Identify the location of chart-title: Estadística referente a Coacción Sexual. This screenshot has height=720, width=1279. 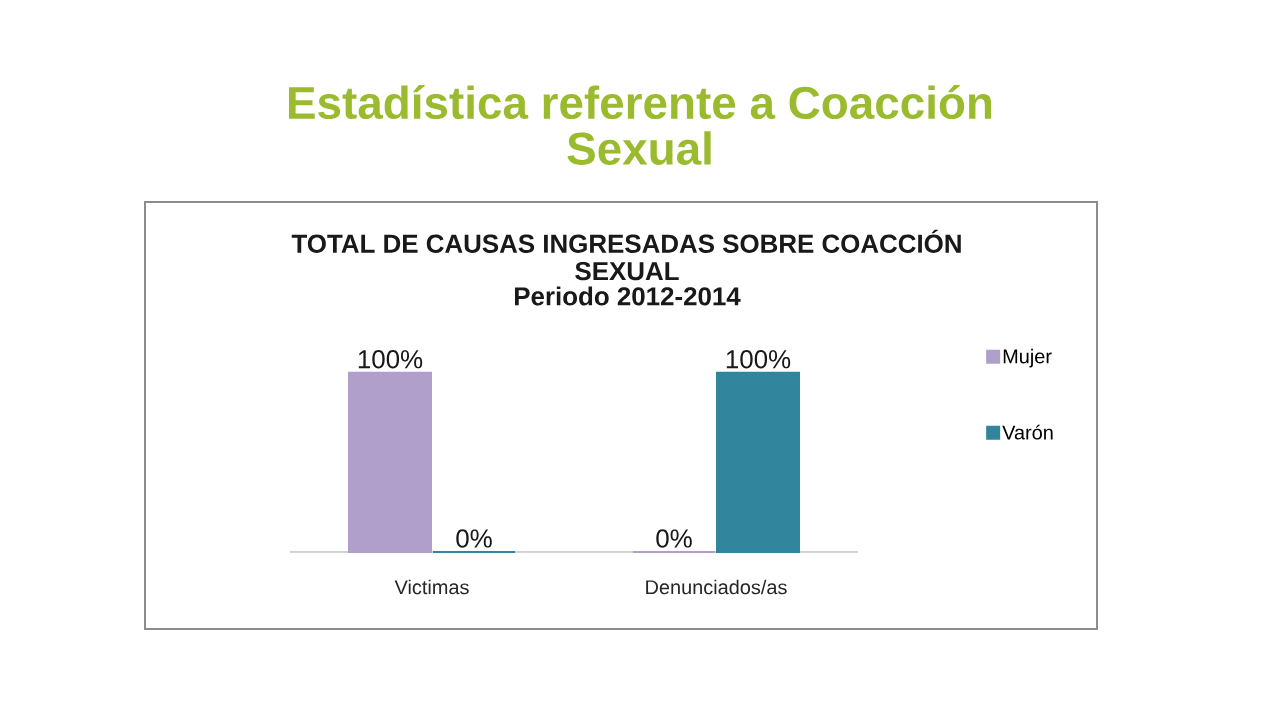
(640, 125).